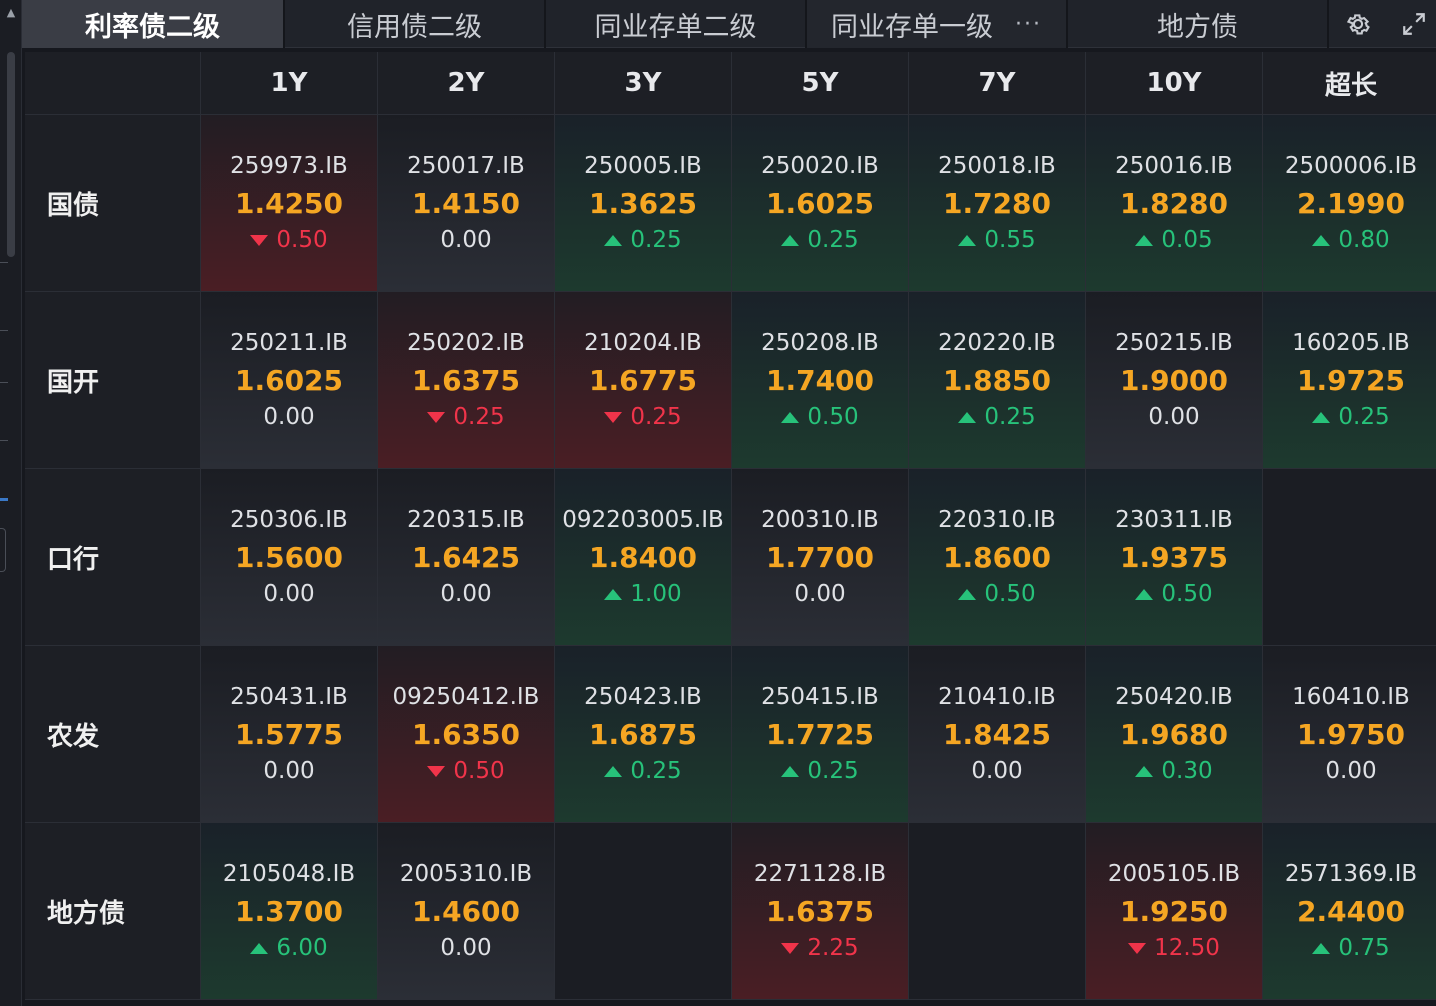  What do you see at coordinates (820, 343) in the screenshot?
I see `bond-code: 250208.IB` at bounding box center [820, 343].